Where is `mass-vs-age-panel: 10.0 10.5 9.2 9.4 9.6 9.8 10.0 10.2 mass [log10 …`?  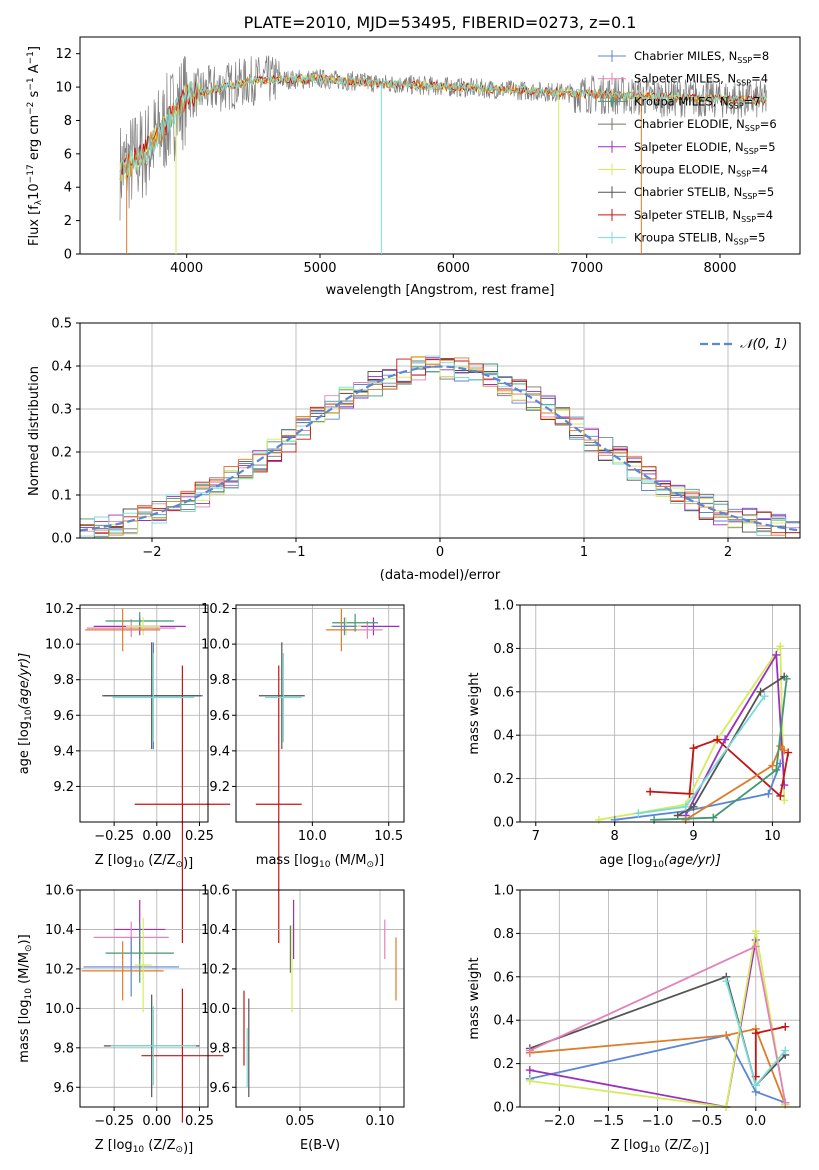
mass-vs-age-panel: 10.0 10.5 9.2 9.4 9.6 9.8 10.0 10.2 mass [log10 … is located at coordinates (303, 772).